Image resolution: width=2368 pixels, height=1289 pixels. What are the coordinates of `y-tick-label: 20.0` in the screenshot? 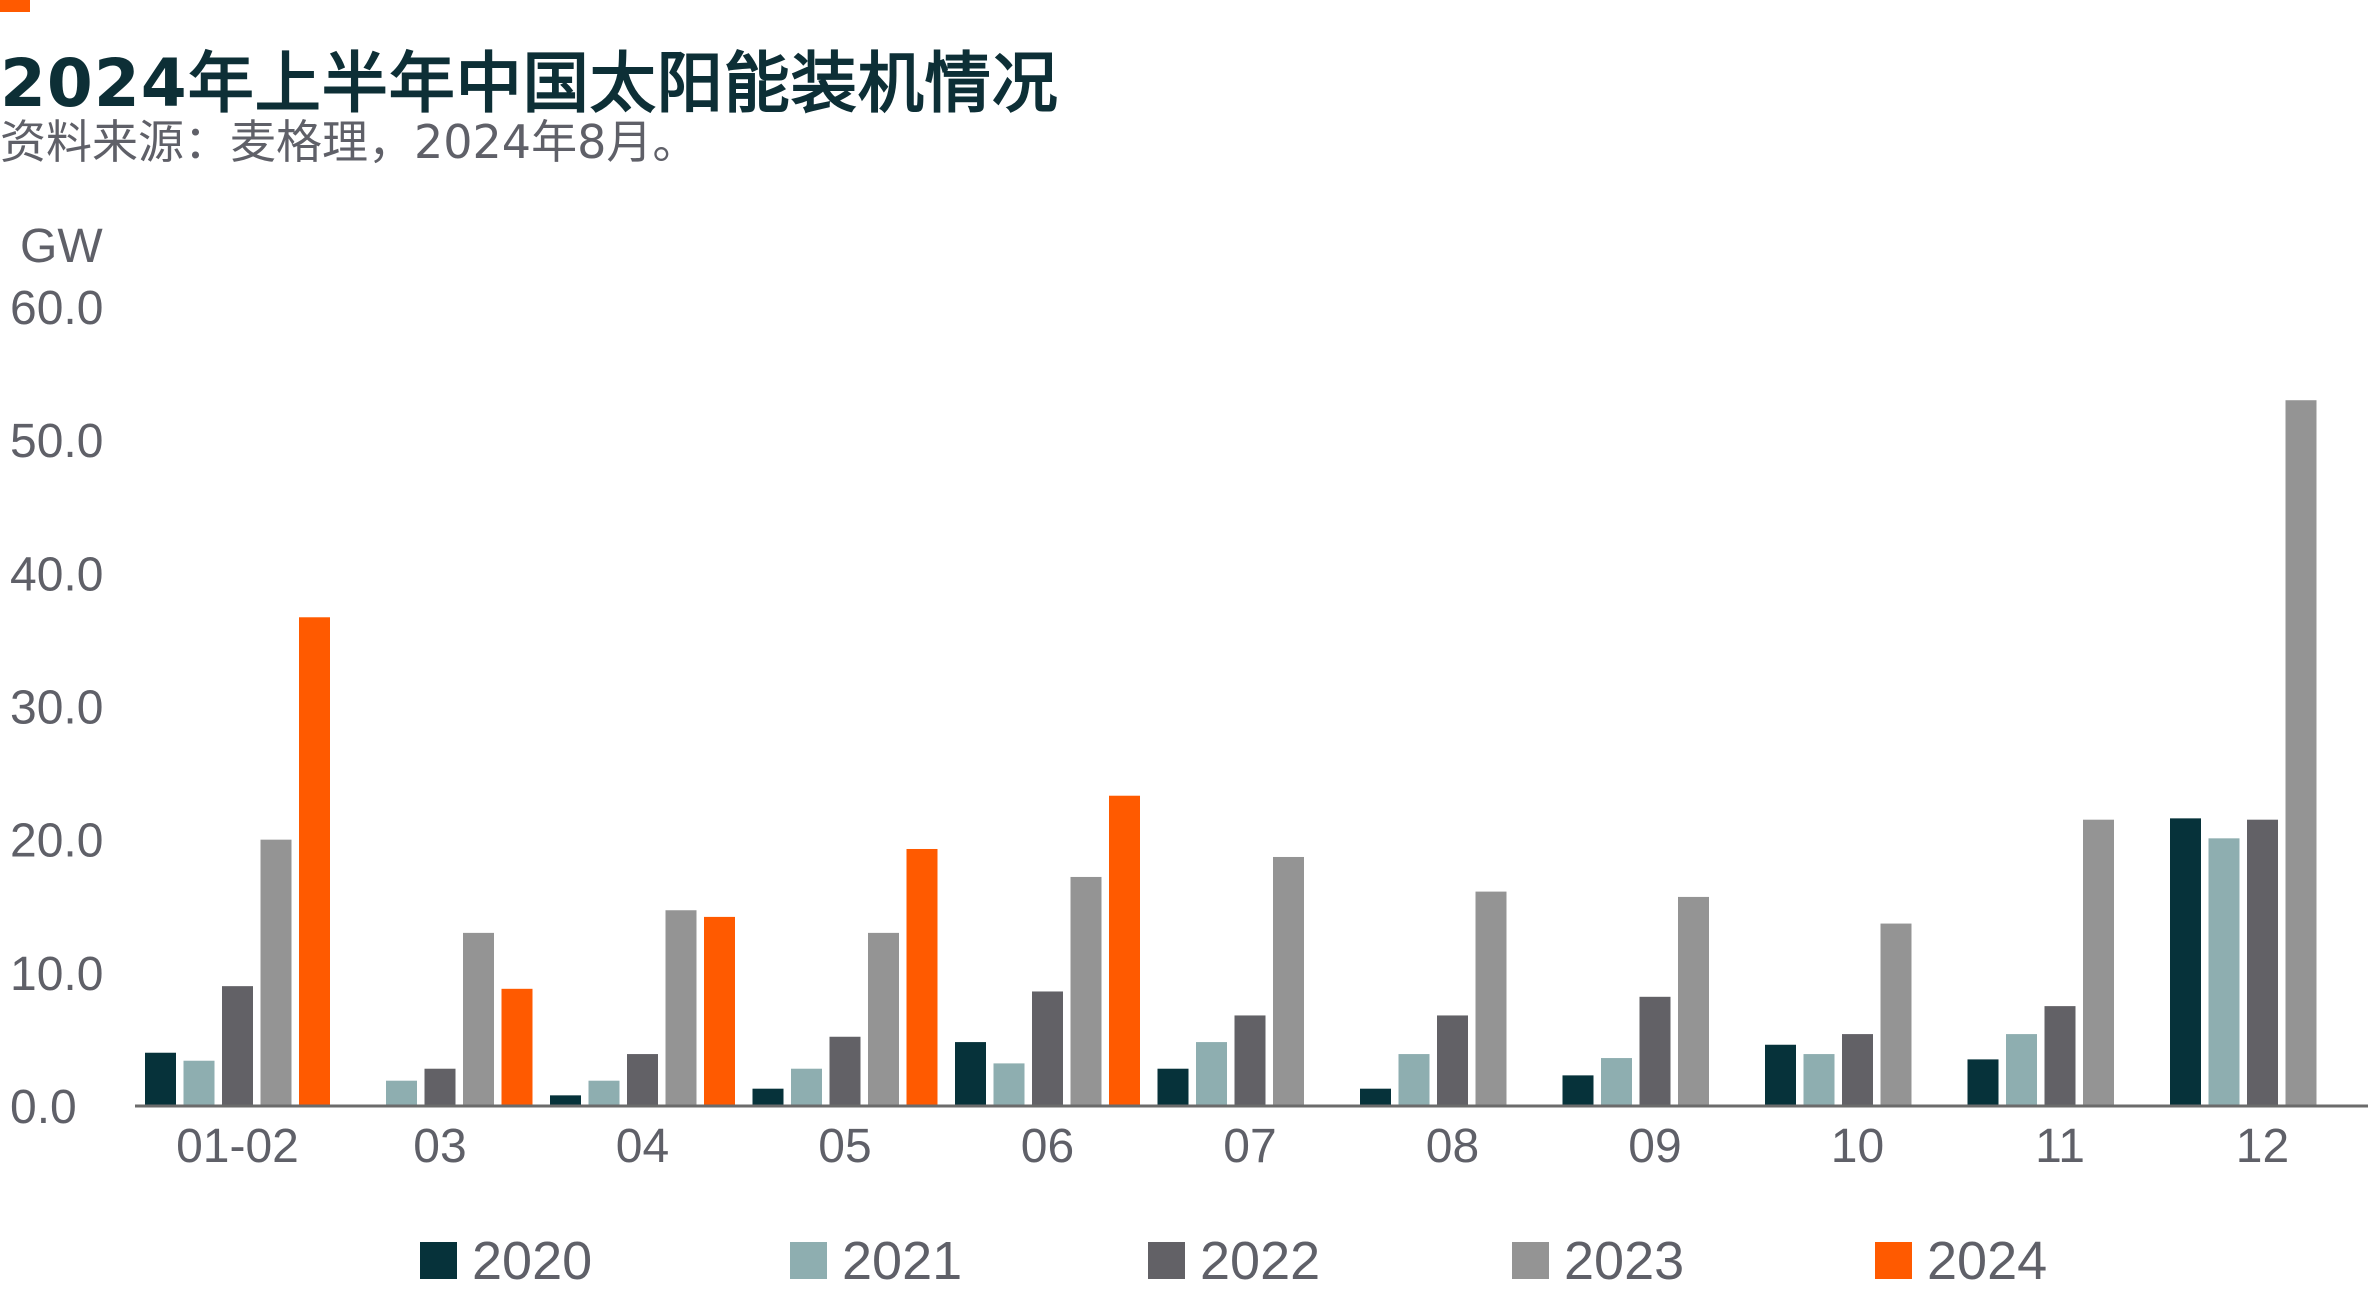 It's located at (56, 841).